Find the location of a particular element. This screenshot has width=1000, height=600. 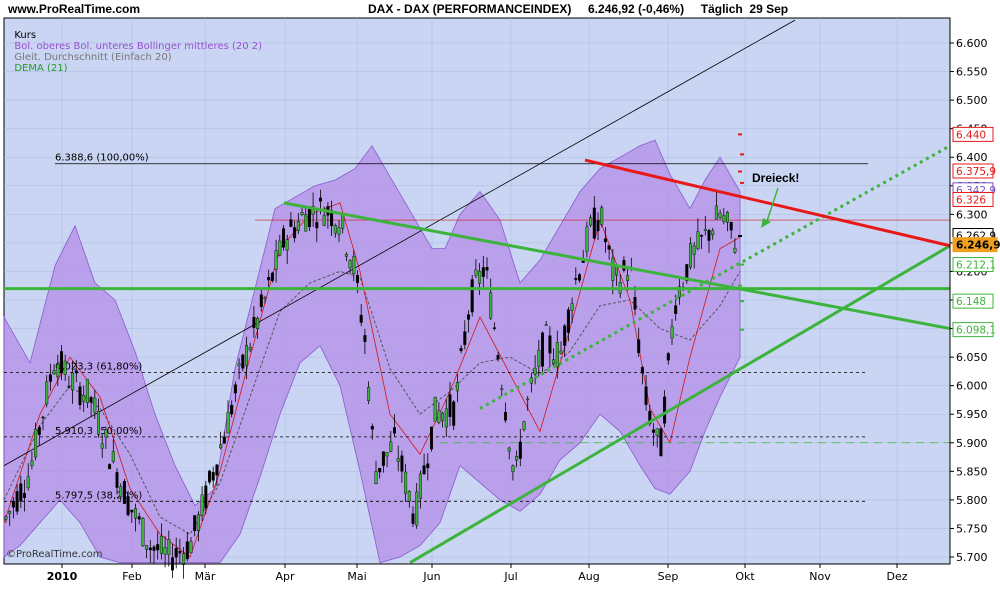

price-tag-label: 6.246,92 is located at coordinates (978, 246).